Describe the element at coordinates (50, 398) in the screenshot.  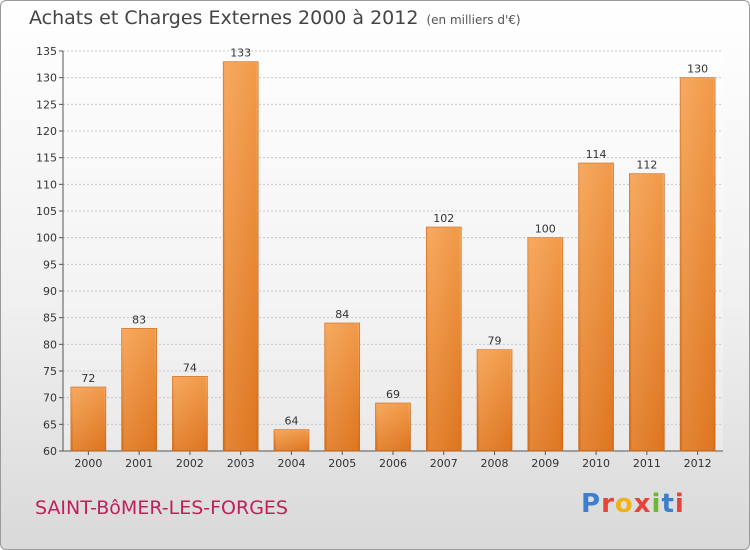
I see `y-tick-label: 70` at that location.